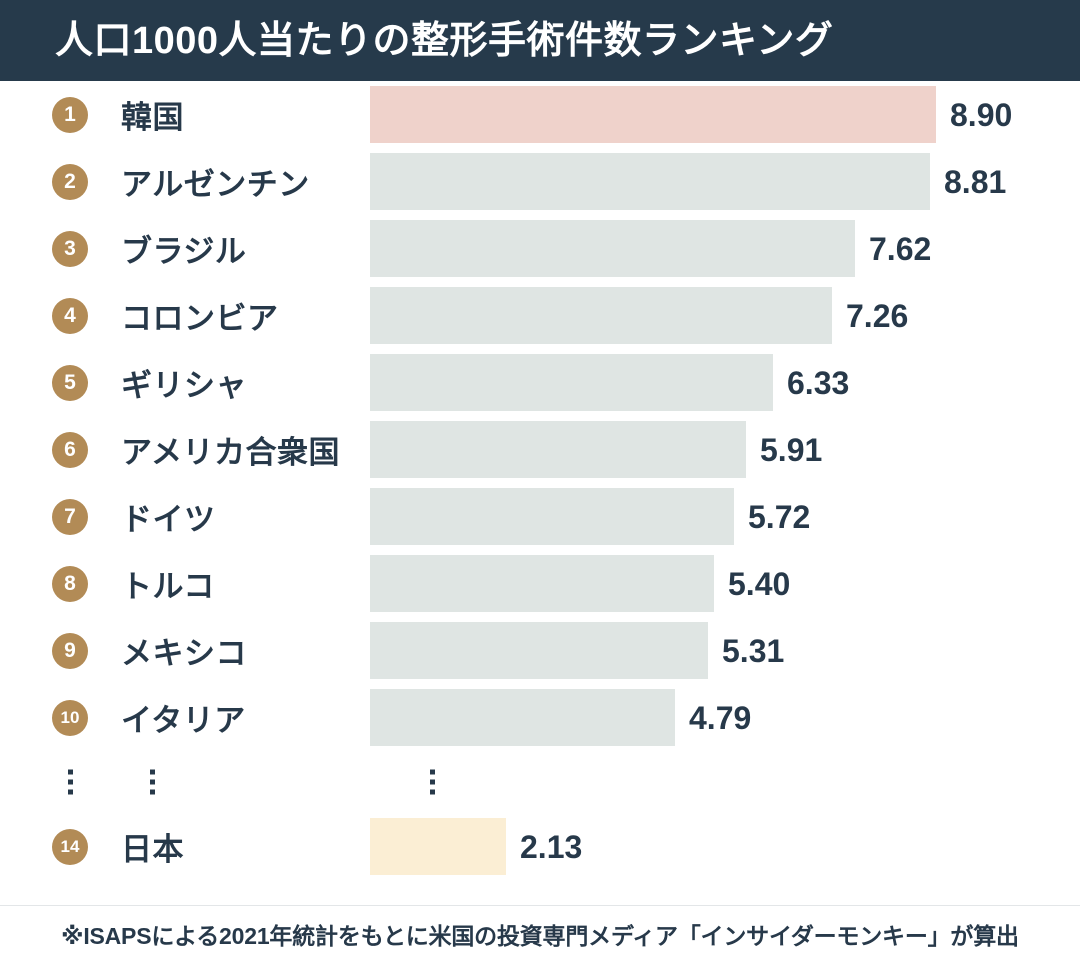 Image resolution: width=1080 pixels, height=961 pixels. What do you see at coordinates (168, 586) in the screenshot?
I see `country-label: トルコ` at bounding box center [168, 586].